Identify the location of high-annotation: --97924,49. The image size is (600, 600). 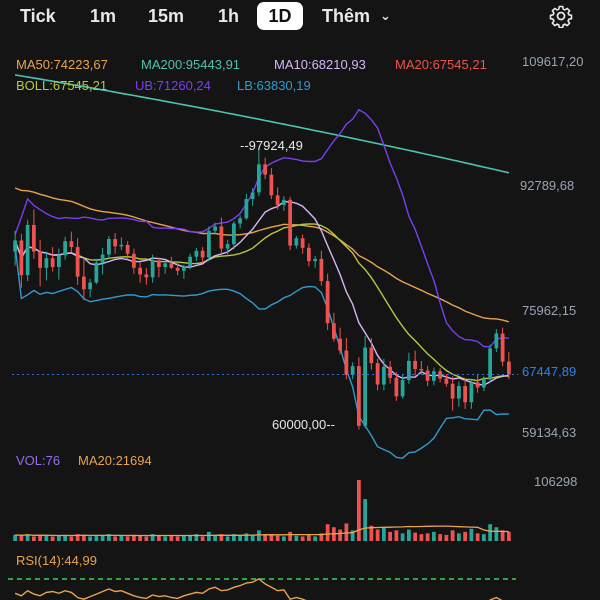
(271, 145).